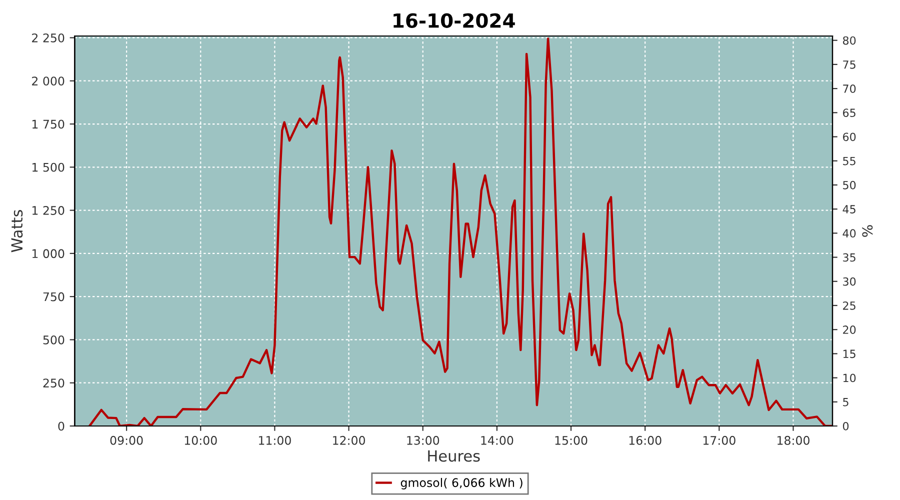  What do you see at coordinates (849, 88) in the screenshot?
I see `y2-tick-label: 70` at bounding box center [849, 88].